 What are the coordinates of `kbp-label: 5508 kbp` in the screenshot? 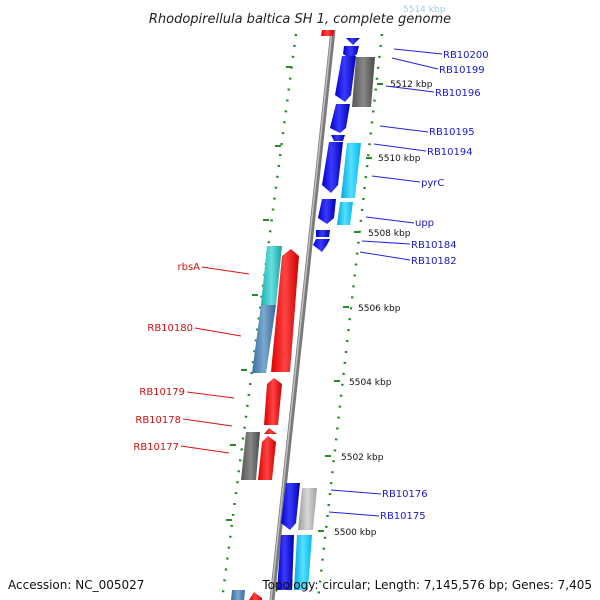 It's located at (389, 234).